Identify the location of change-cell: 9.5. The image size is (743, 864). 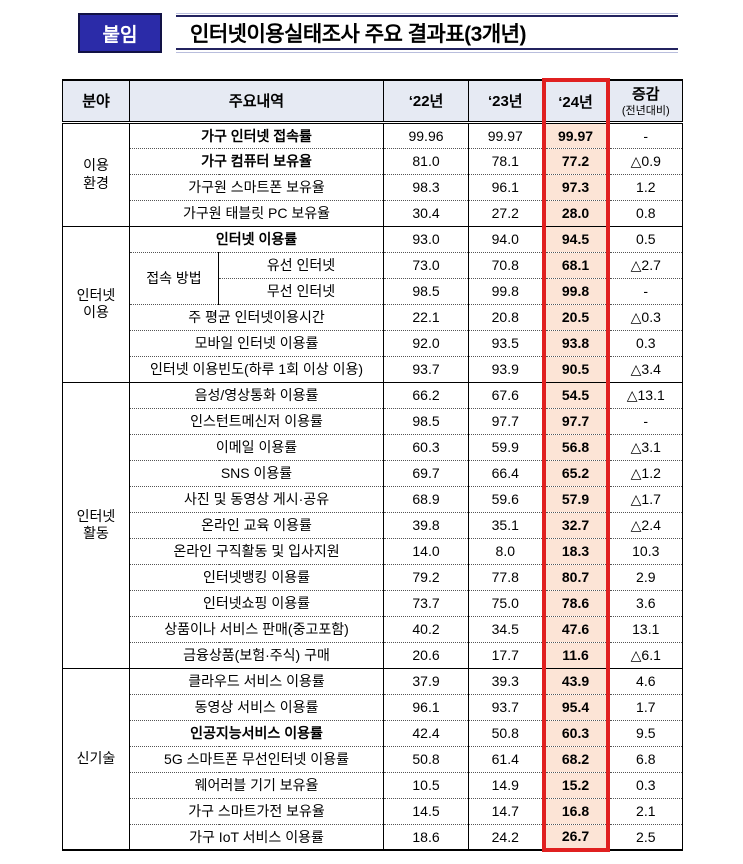
(645, 733).